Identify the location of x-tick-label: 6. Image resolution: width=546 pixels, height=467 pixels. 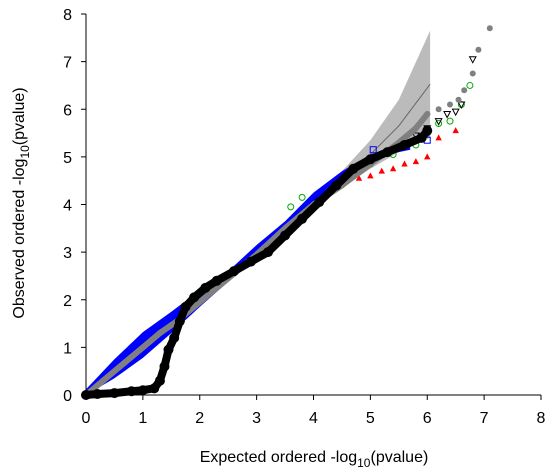
(427, 418).